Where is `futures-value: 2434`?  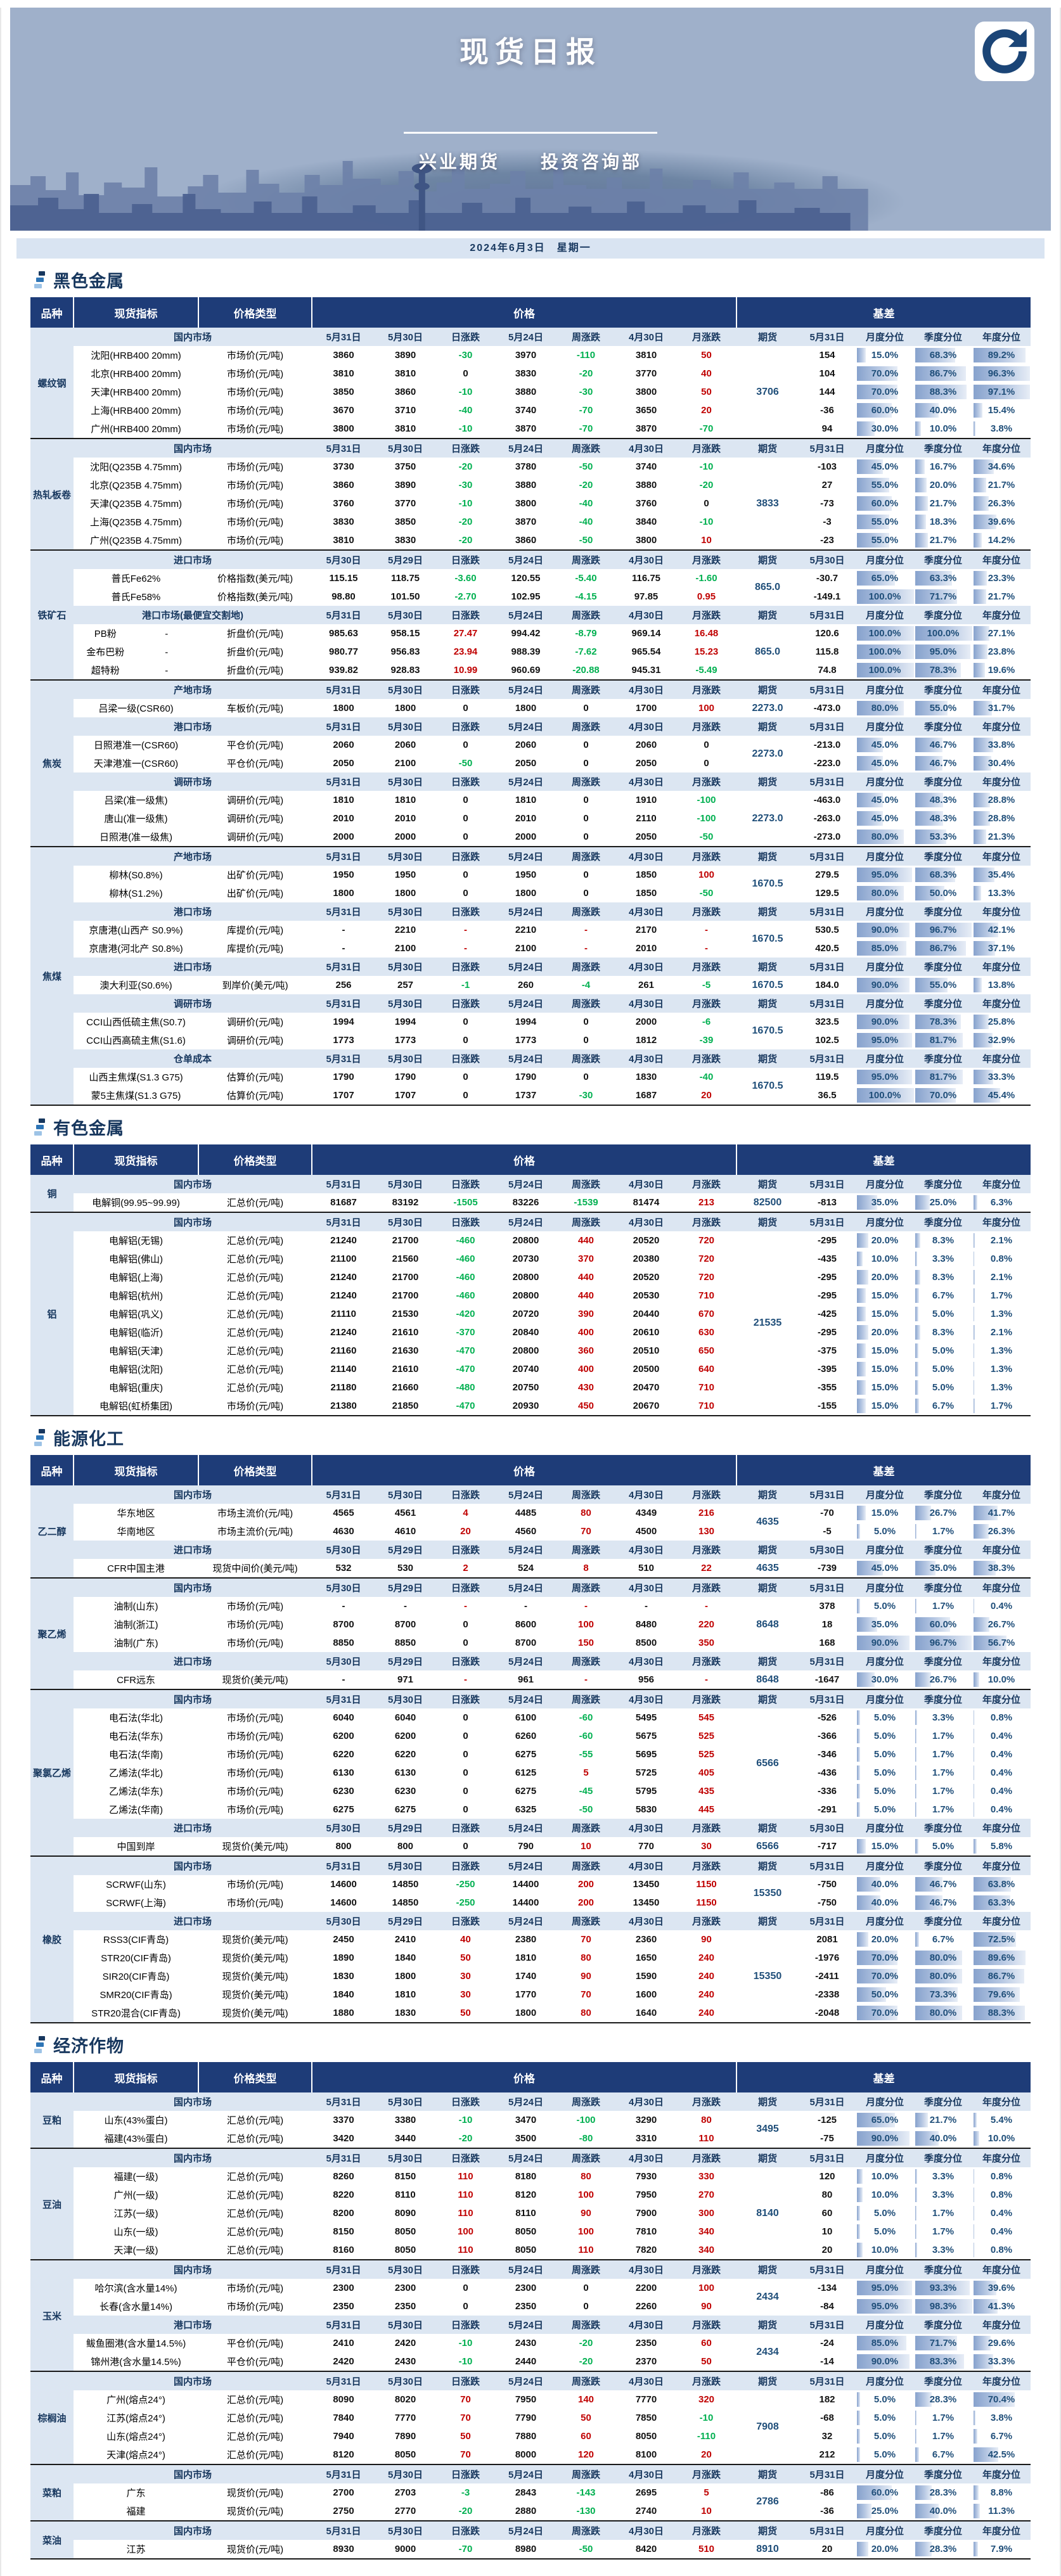 futures-value: 2434 is located at coordinates (767, 2352).